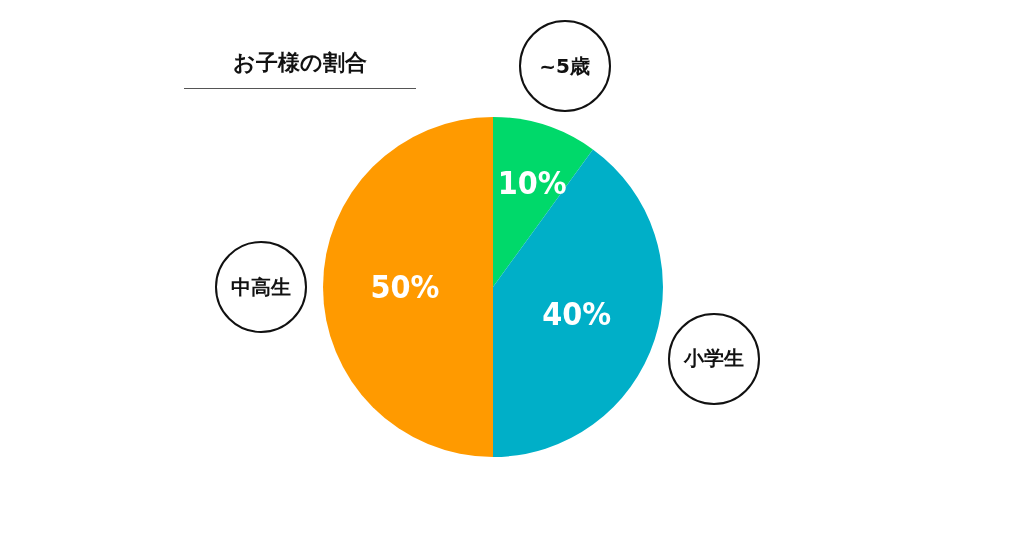  What do you see at coordinates (405, 287) in the screenshot?
I see `data-label: 50%` at bounding box center [405, 287].